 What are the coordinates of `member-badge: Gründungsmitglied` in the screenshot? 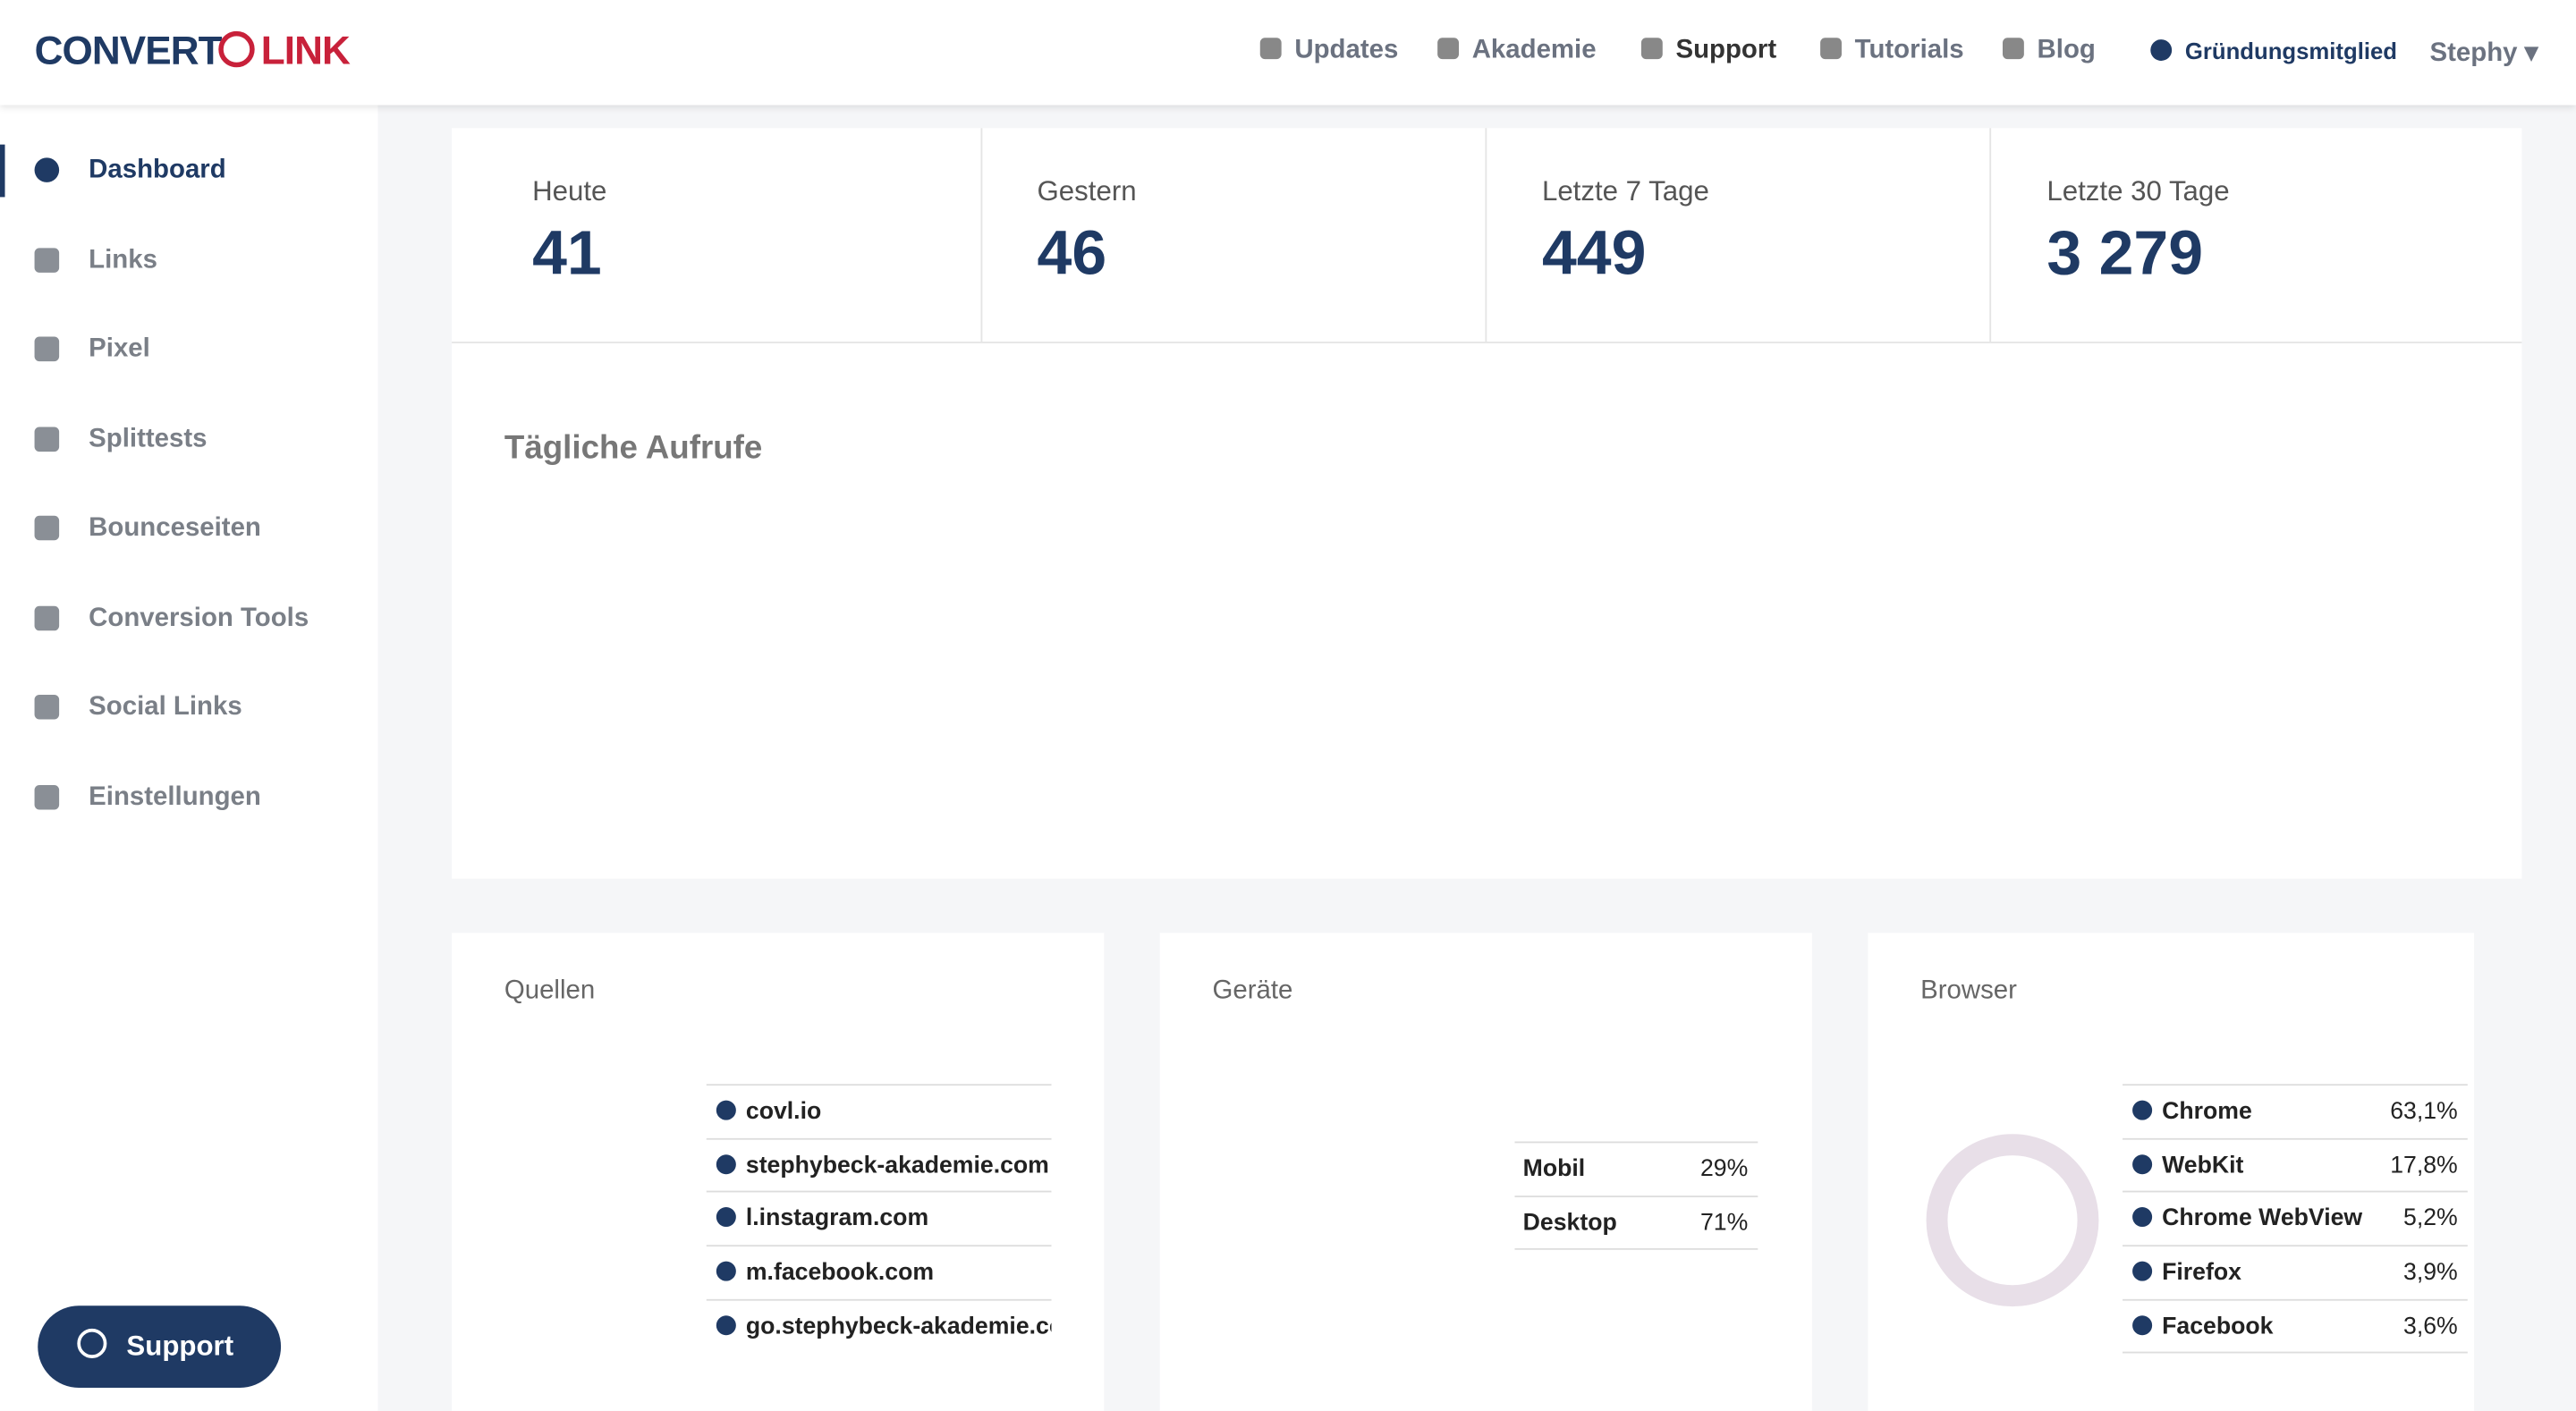 It's located at (2273, 51).